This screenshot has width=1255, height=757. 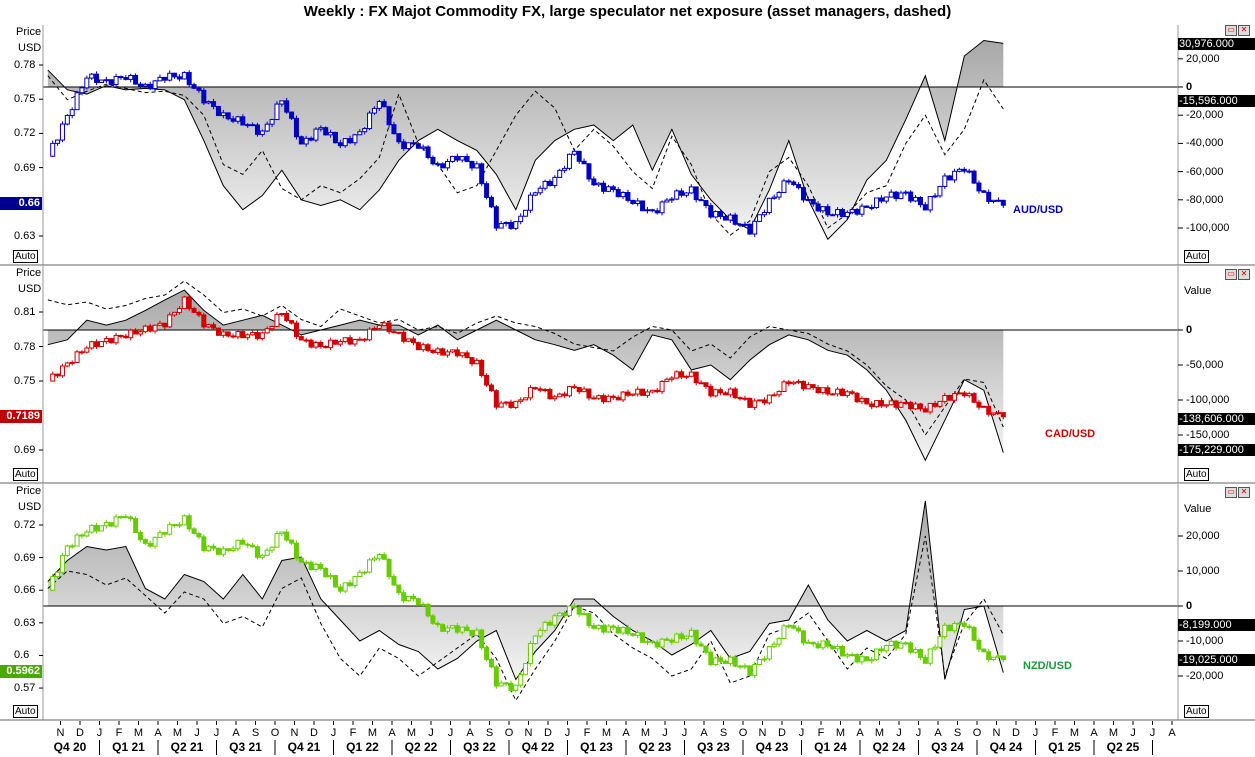 What do you see at coordinates (25, 450) in the screenshot?
I see `price-tick-label: 0.69` at bounding box center [25, 450].